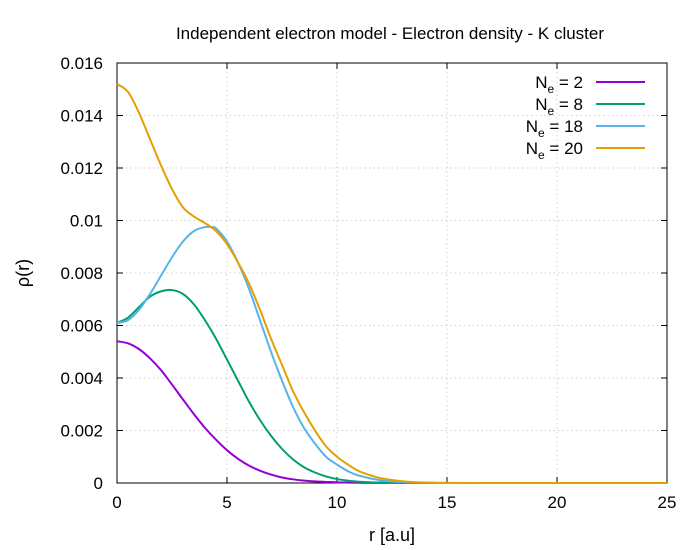  What do you see at coordinates (81, 63) in the screenshot?
I see `y-tick-label: 0.016` at bounding box center [81, 63].